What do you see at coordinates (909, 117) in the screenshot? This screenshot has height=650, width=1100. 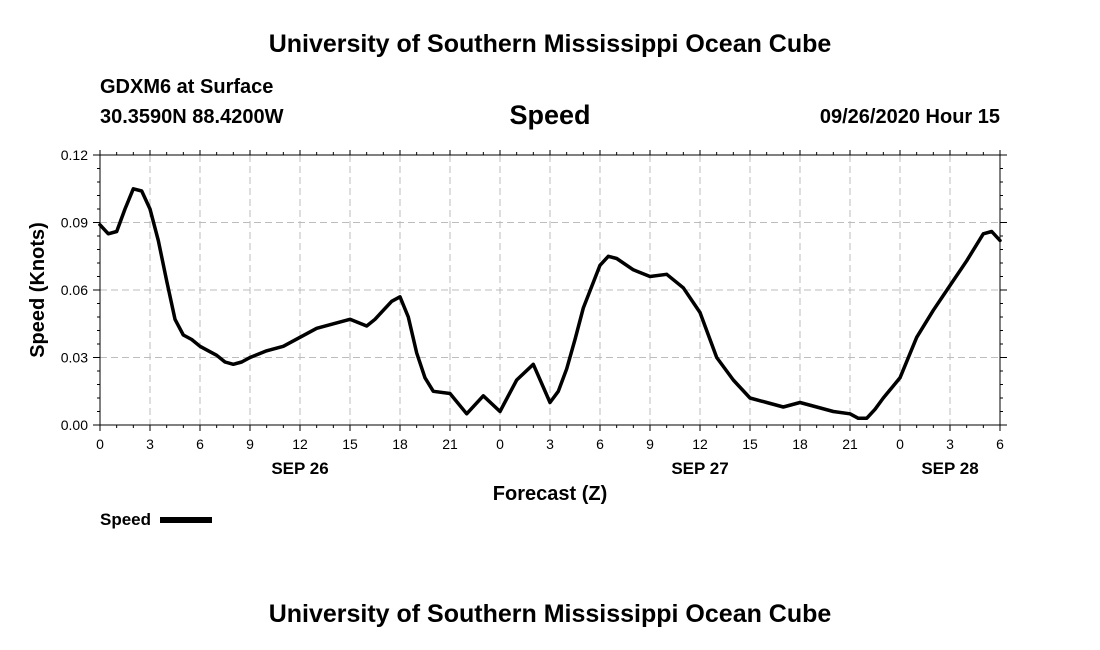 I see `datetime-label: 09/26/2020 Hour 15` at bounding box center [909, 117].